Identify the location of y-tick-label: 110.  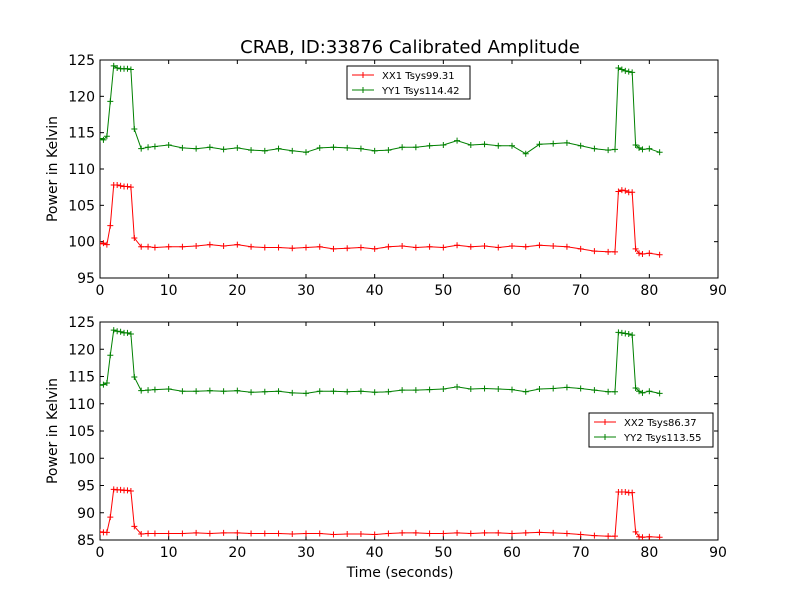
(81, 170).